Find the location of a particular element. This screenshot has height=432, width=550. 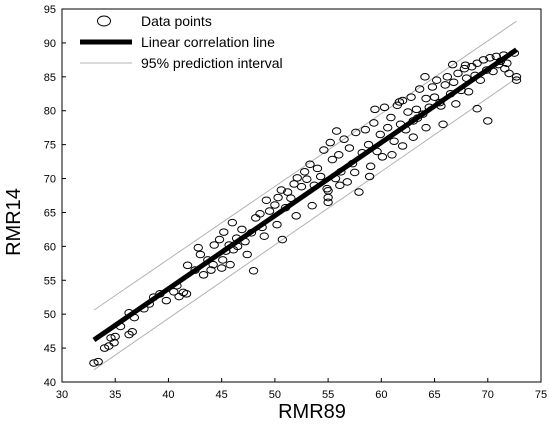

y-tick-label: 40 is located at coordinates (50, 383).